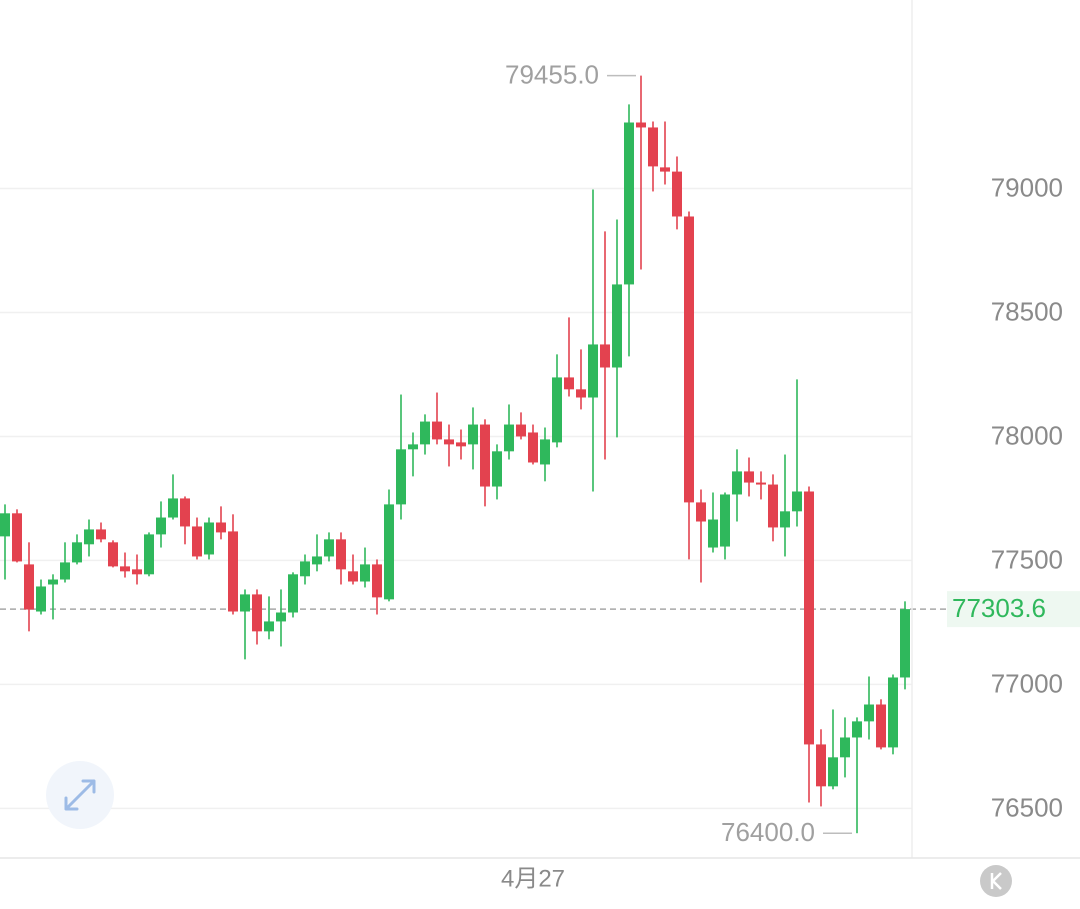 The height and width of the screenshot is (909, 1080). I want to click on expand-icon, so click(80, 795).